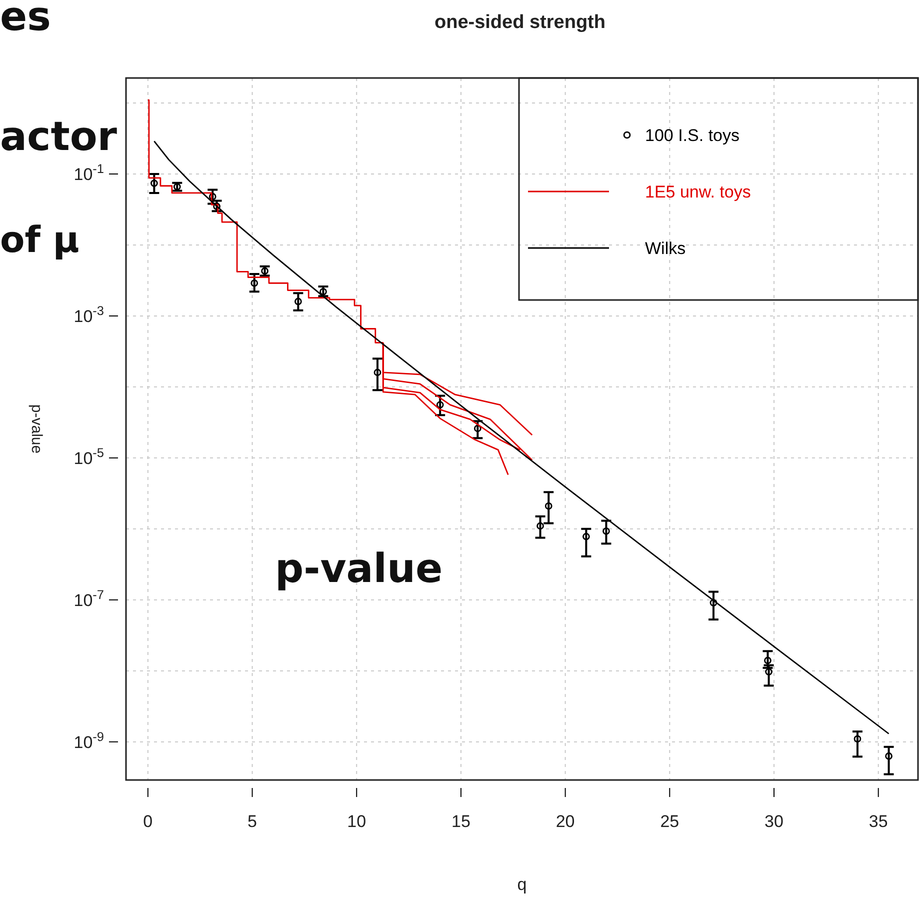  What do you see at coordinates (520, 22) in the screenshot?
I see `chart-title: one-sided strength` at bounding box center [520, 22].